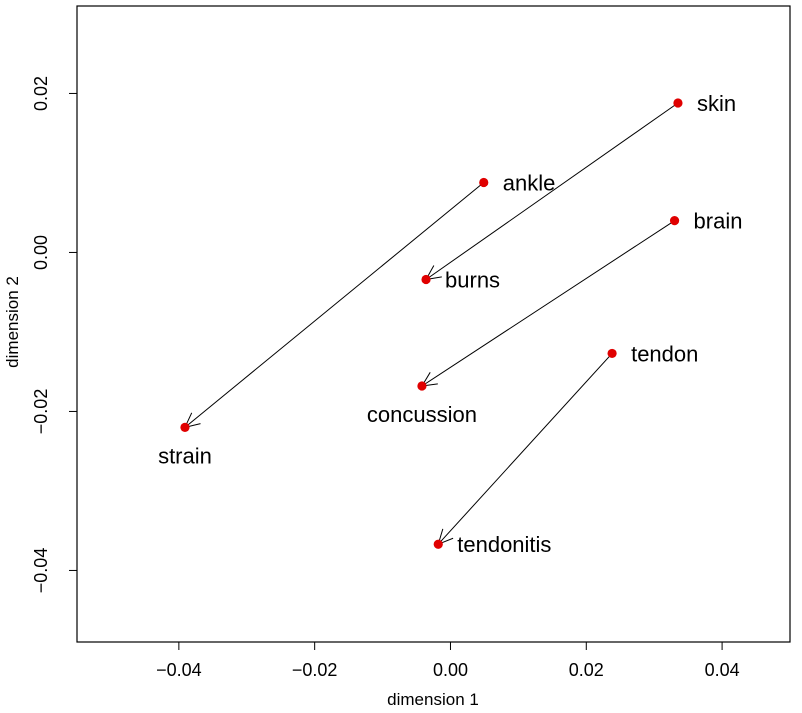 The width and height of the screenshot is (802, 713). Describe the element at coordinates (41, 412) in the screenshot. I see `y-tick-label: −0.02` at that location.